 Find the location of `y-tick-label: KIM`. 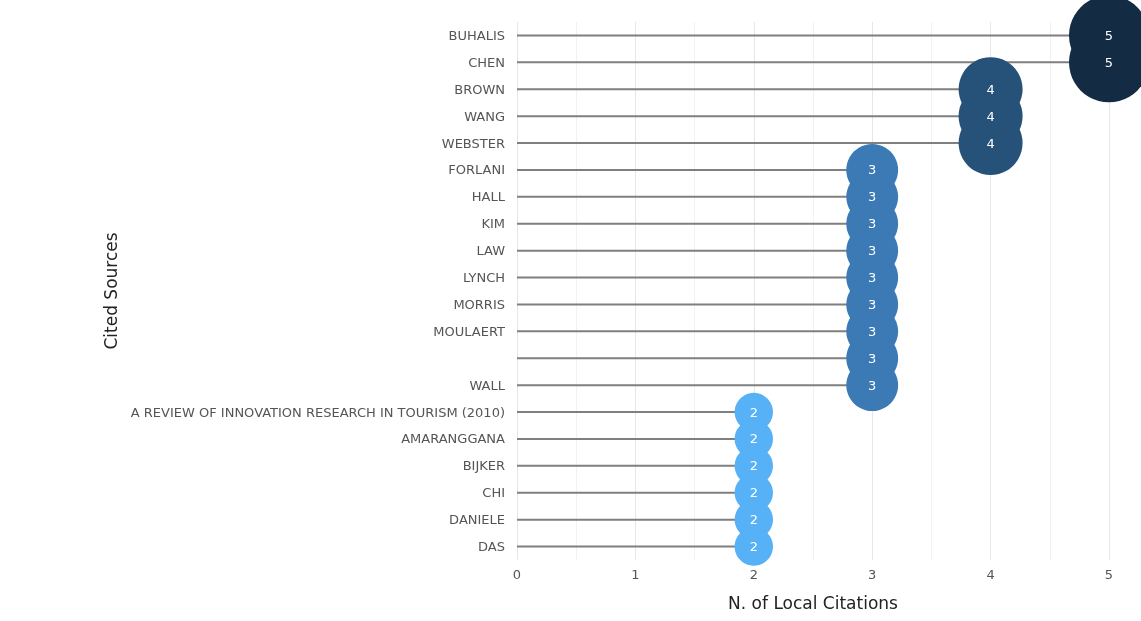

y-tick-label: KIM is located at coordinates (493, 224).